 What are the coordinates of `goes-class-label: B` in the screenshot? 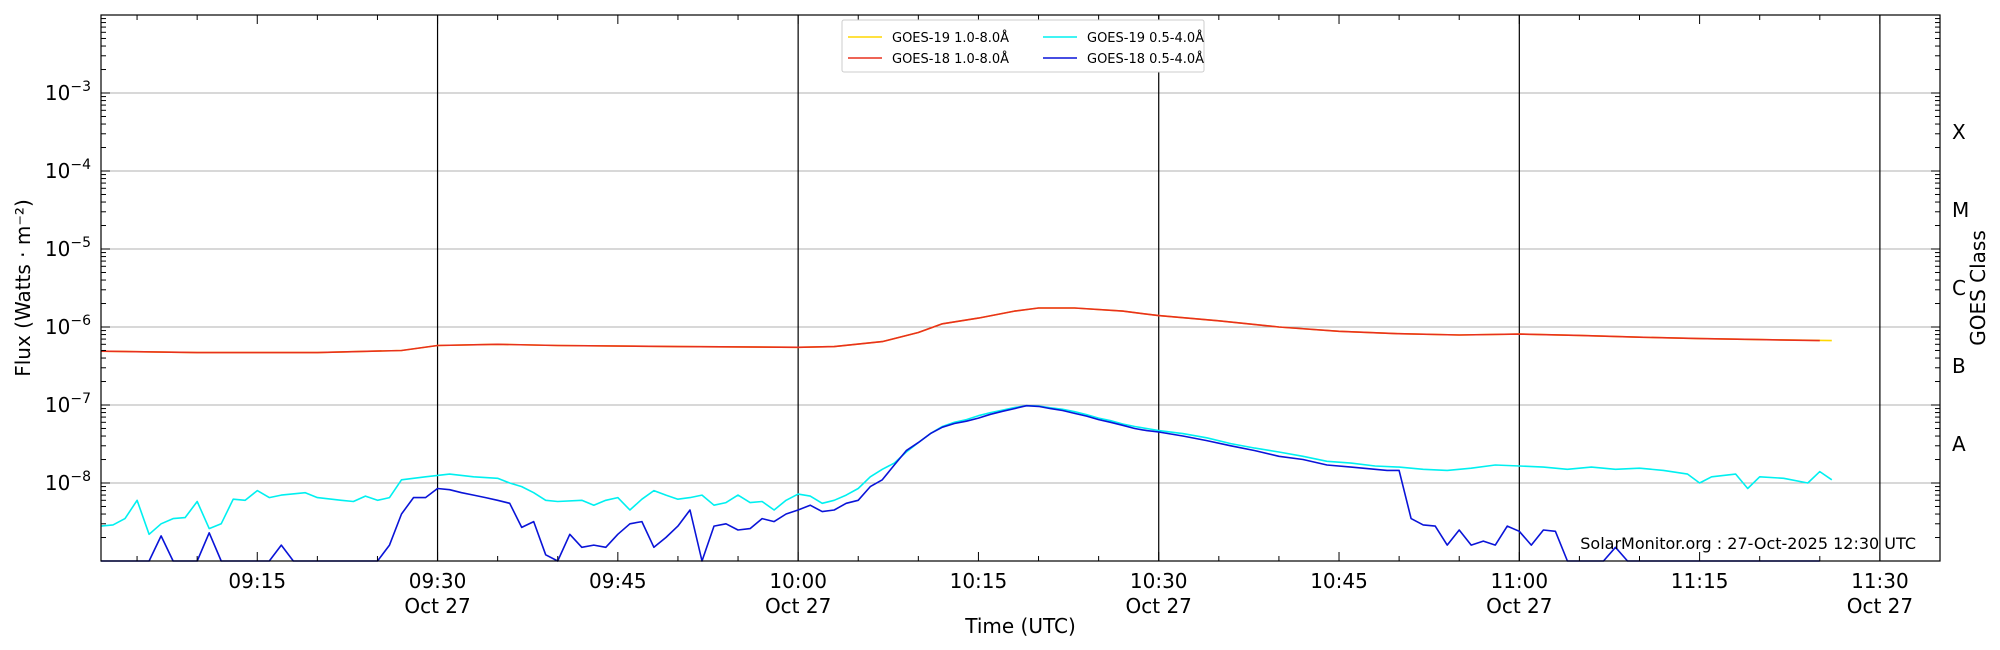 It's located at (1959, 366).